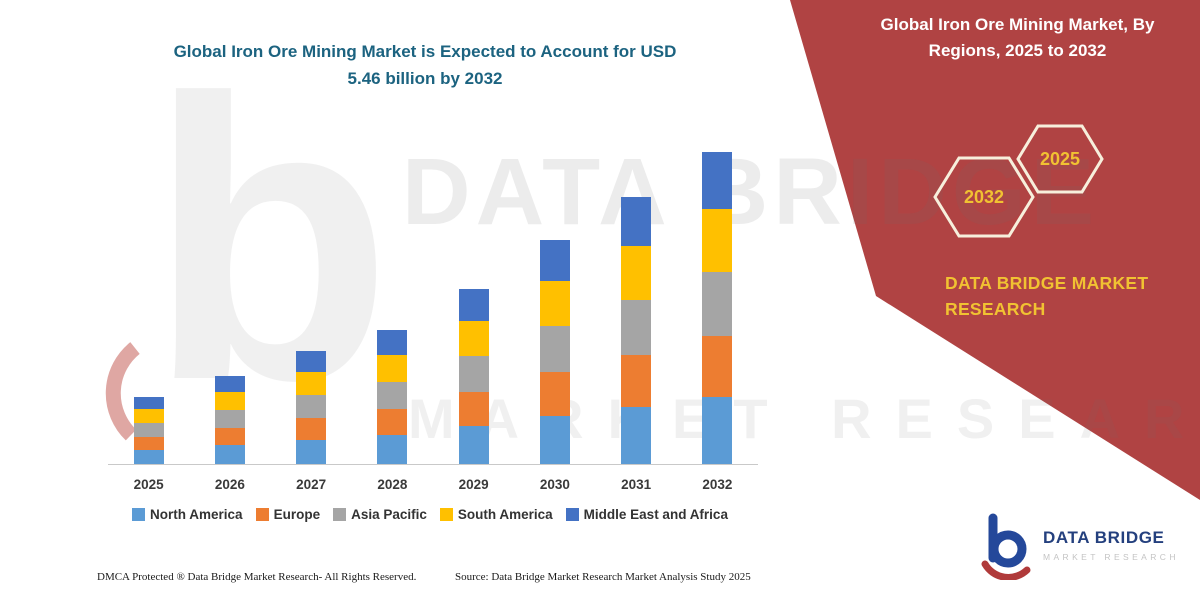 The width and height of the screenshot is (1200, 600). I want to click on x-axis-label: 2026, so click(229, 484).